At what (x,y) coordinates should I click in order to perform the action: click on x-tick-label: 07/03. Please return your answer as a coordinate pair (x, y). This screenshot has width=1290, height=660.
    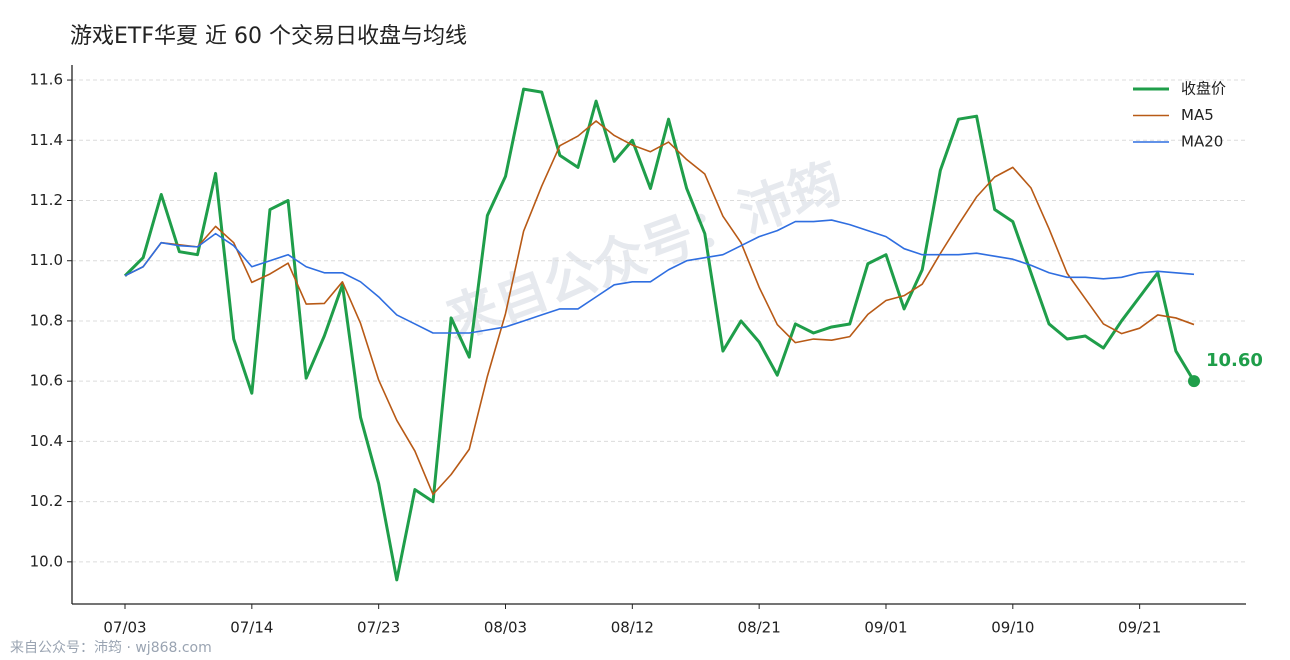
    Looking at the image, I should click on (124, 628).